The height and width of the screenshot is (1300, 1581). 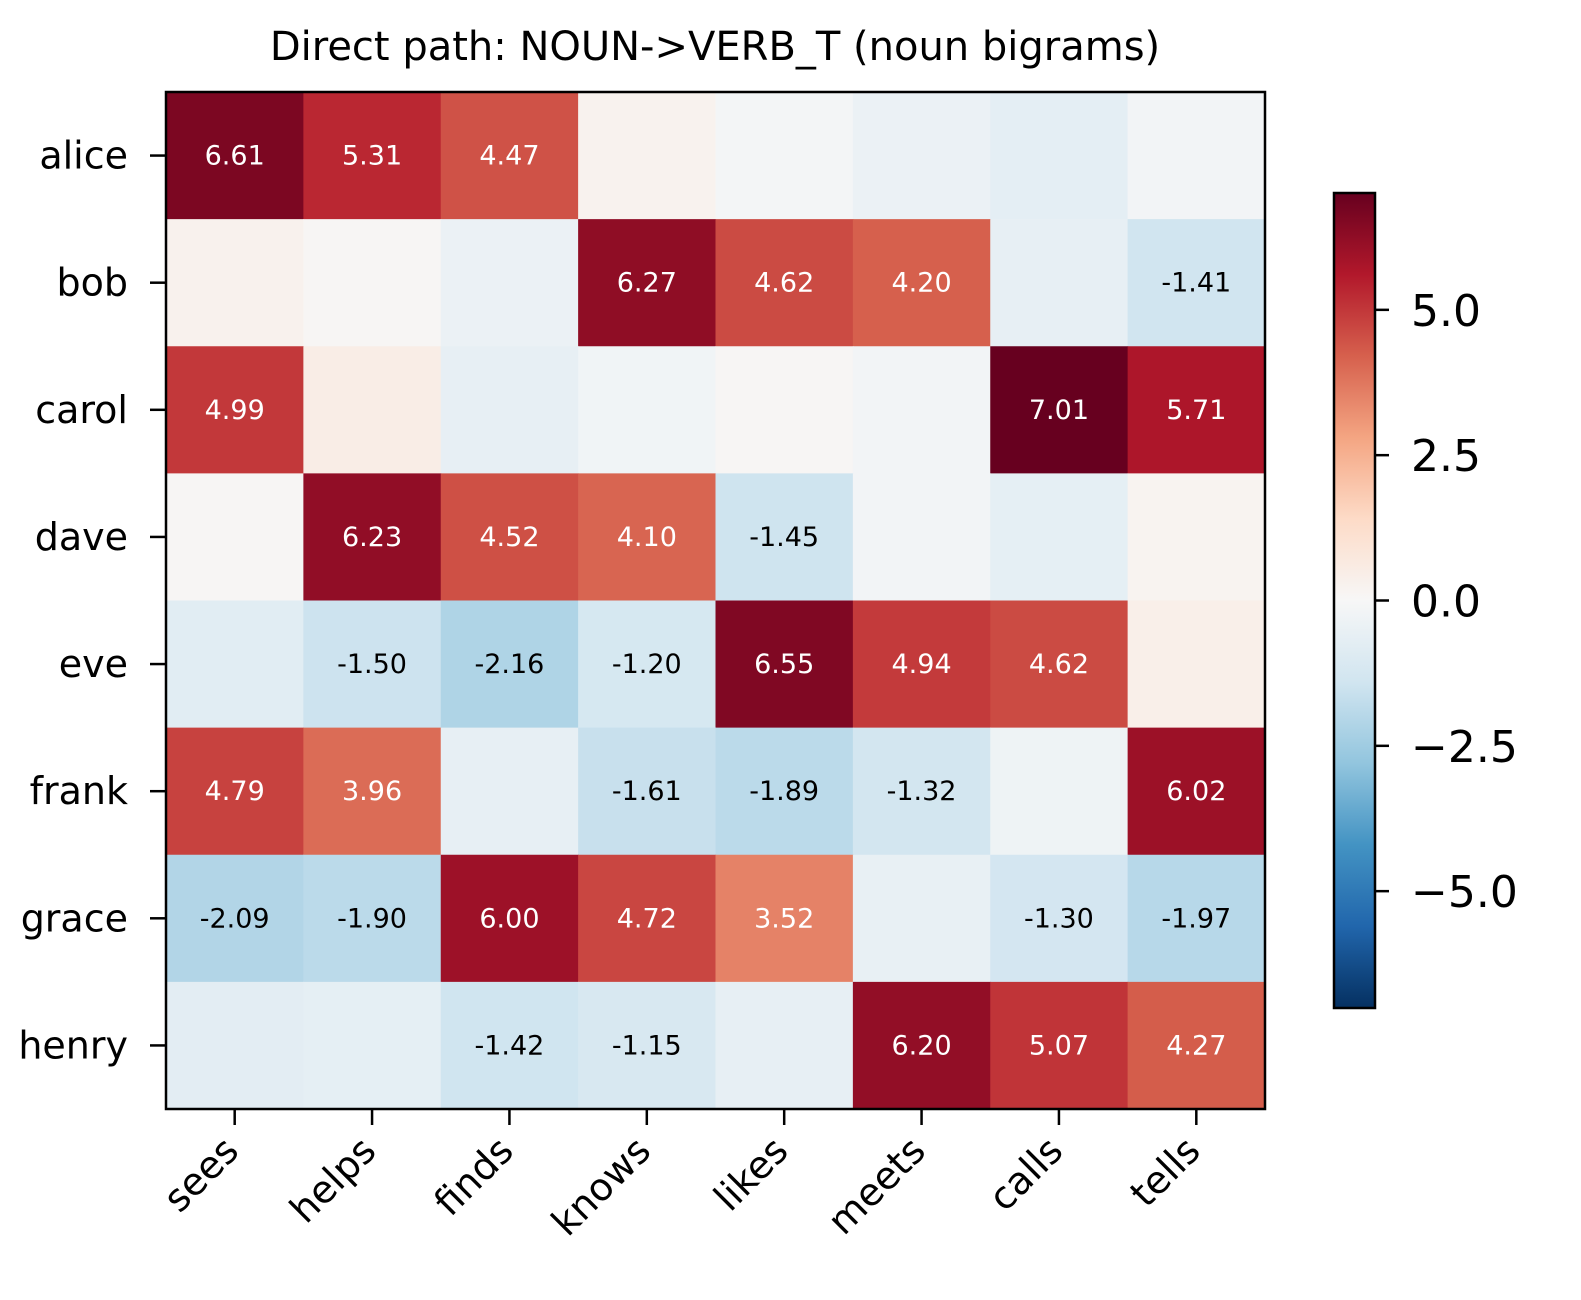 What do you see at coordinates (372, 791) in the screenshot?
I see `cell-value-label: 3.96` at bounding box center [372, 791].